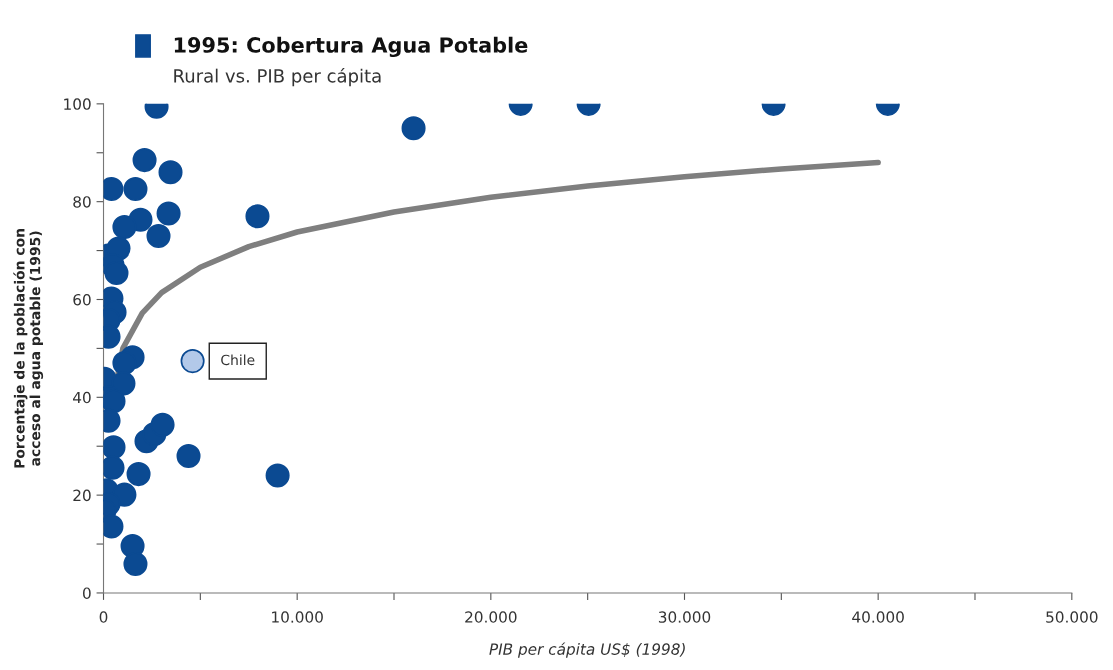 The height and width of the screenshot is (670, 1113). I want to click on x-tick-label: 20.000, so click(491, 617).